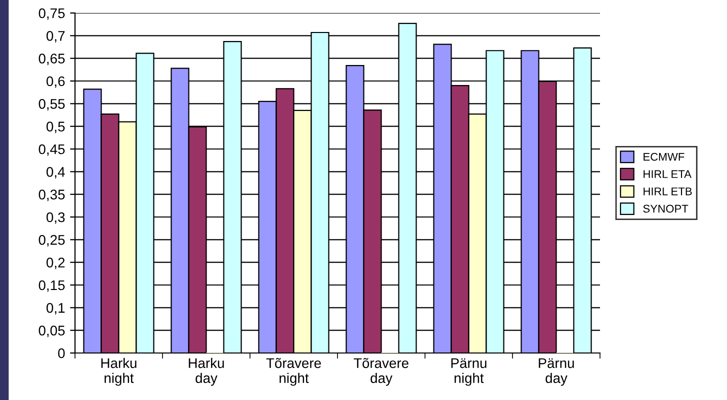  I want to click on y-tick-label: 0,65, so click(51, 60).